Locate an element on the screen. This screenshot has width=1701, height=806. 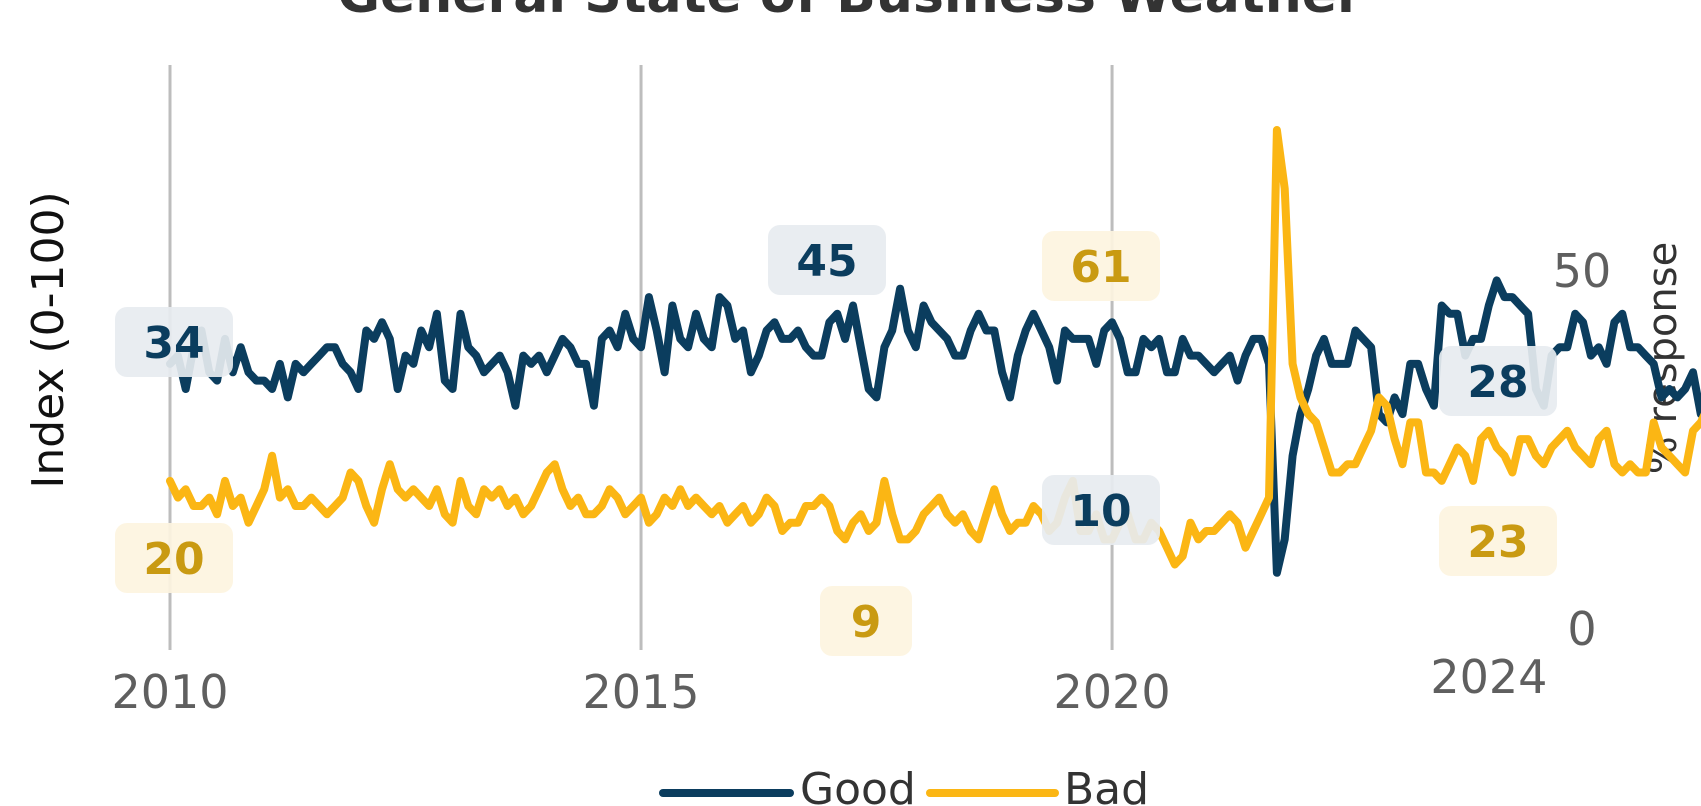
callout-value: 9 is located at coordinates (866, 622).